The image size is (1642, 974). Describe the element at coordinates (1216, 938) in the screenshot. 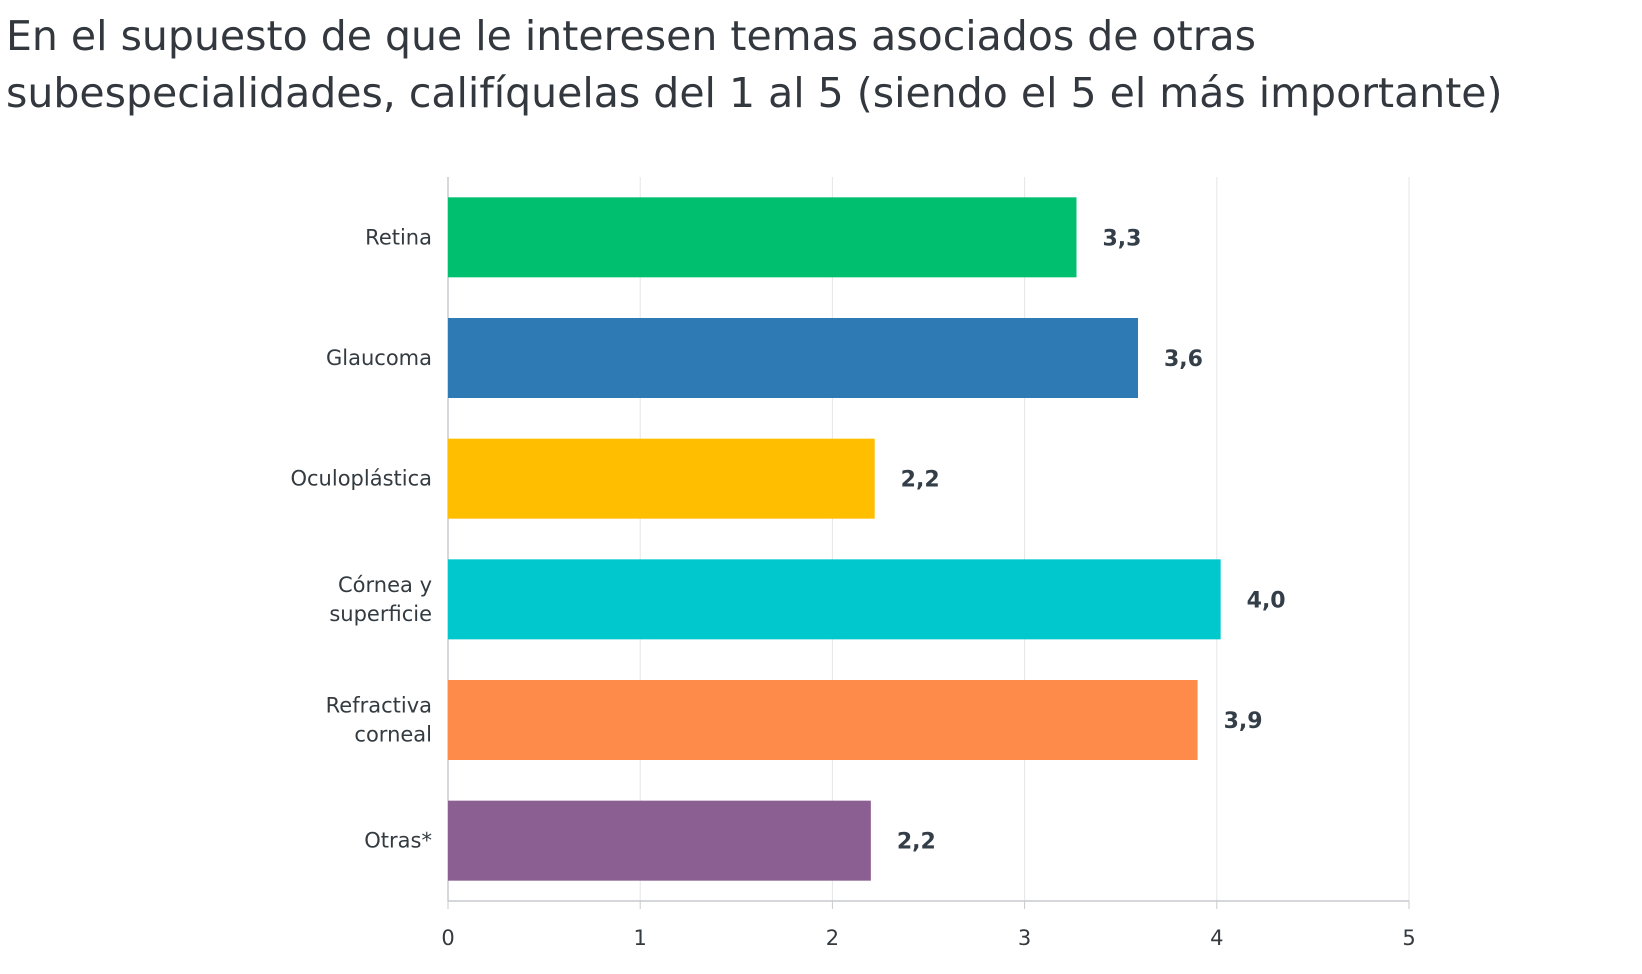

I see `x-tick-label: 4` at that location.